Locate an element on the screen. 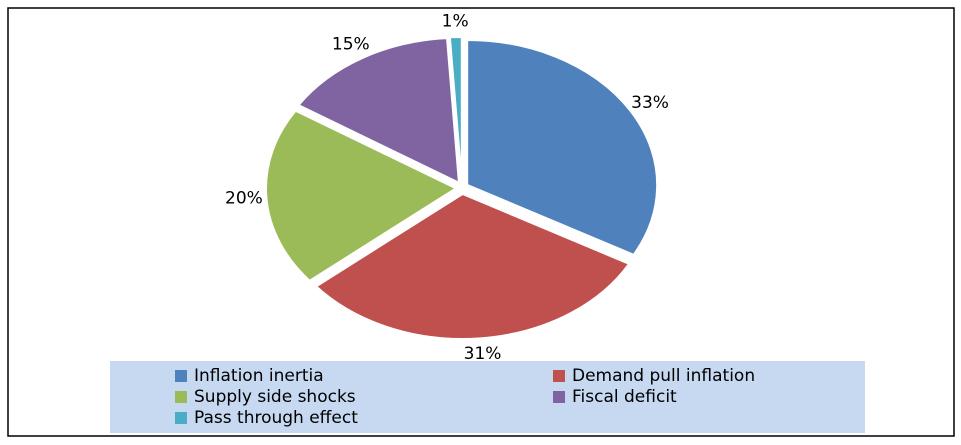 This screenshot has width=961, height=445. legend-label: Inflation inertia is located at coordinates (259, 376).